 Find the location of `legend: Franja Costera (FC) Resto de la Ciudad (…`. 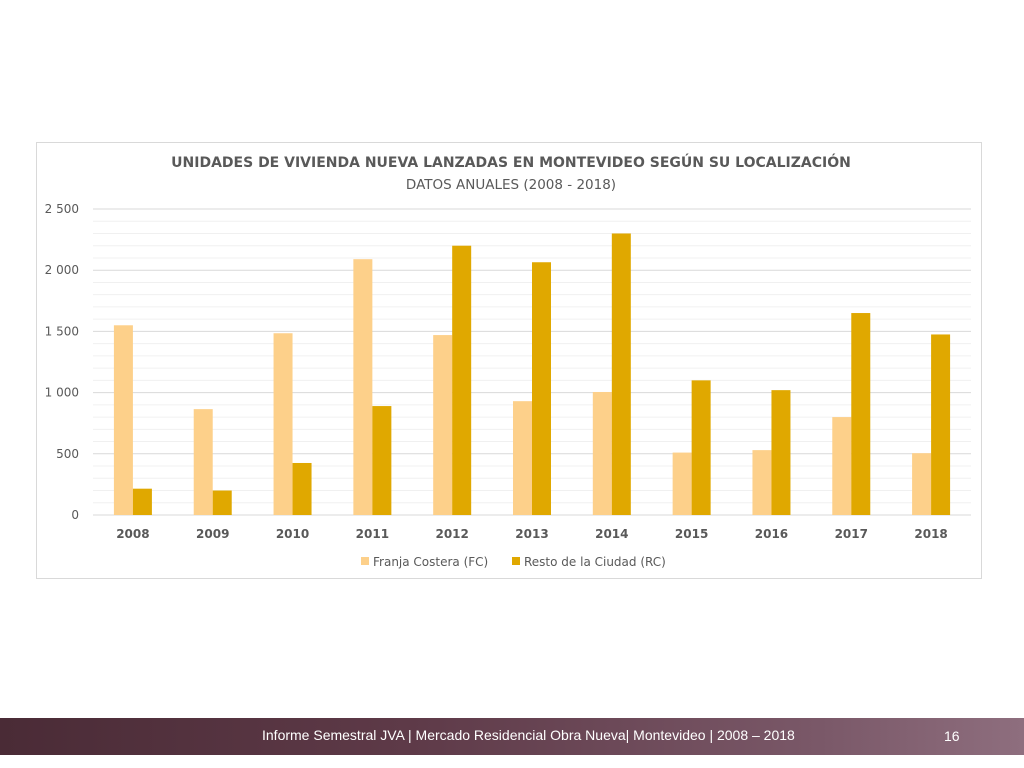

legend: Franja Costera (FC) Resto de la Ciudad (… is located at coordinates (513, 562).